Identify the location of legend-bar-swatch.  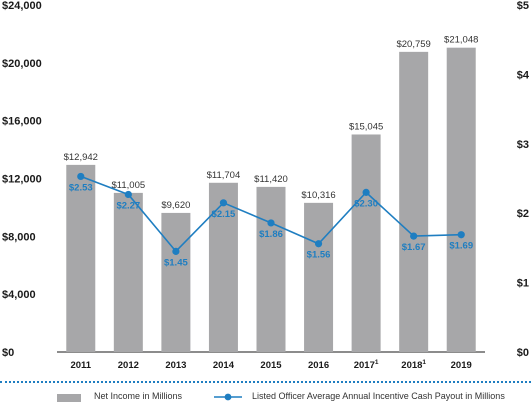
(69, 398).